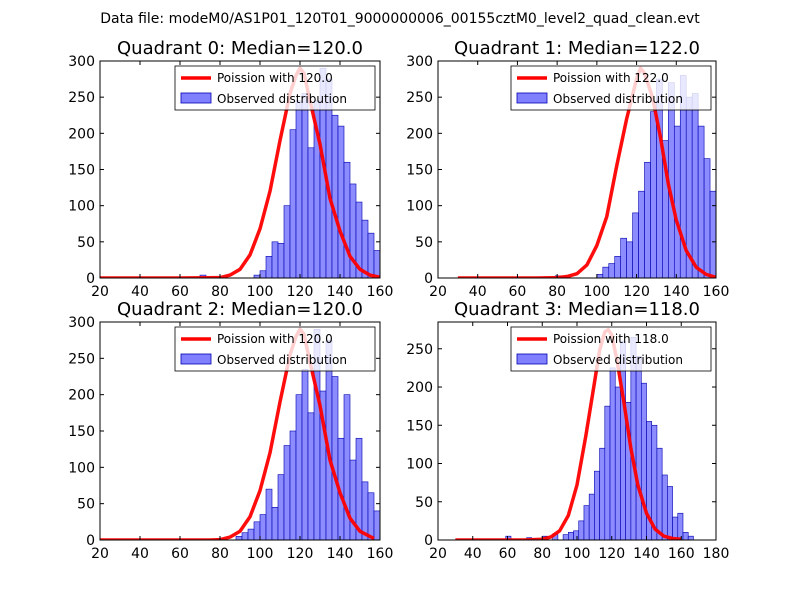 The height and width of the screenshot is (600, 800). Describe the element at coordinates (577, 309) in the screenshot. I see `subplot-title: Quadrant 3: Median=118.0` at that location.